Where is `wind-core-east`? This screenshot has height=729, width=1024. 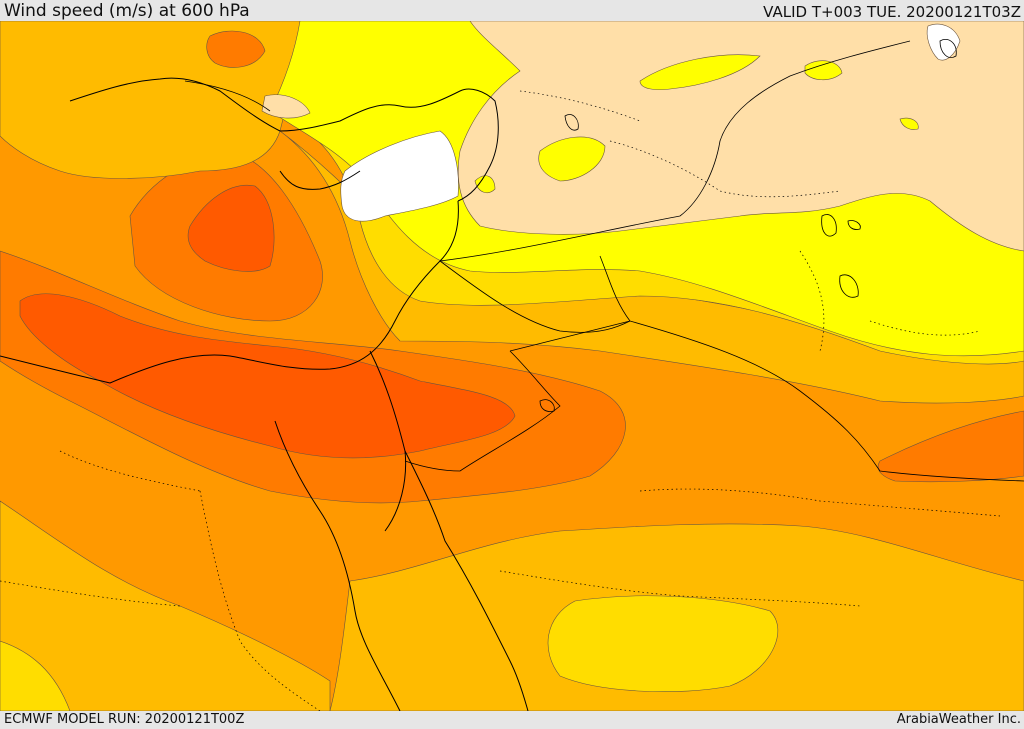
wind-core-east is located at coordinates (950, 446).